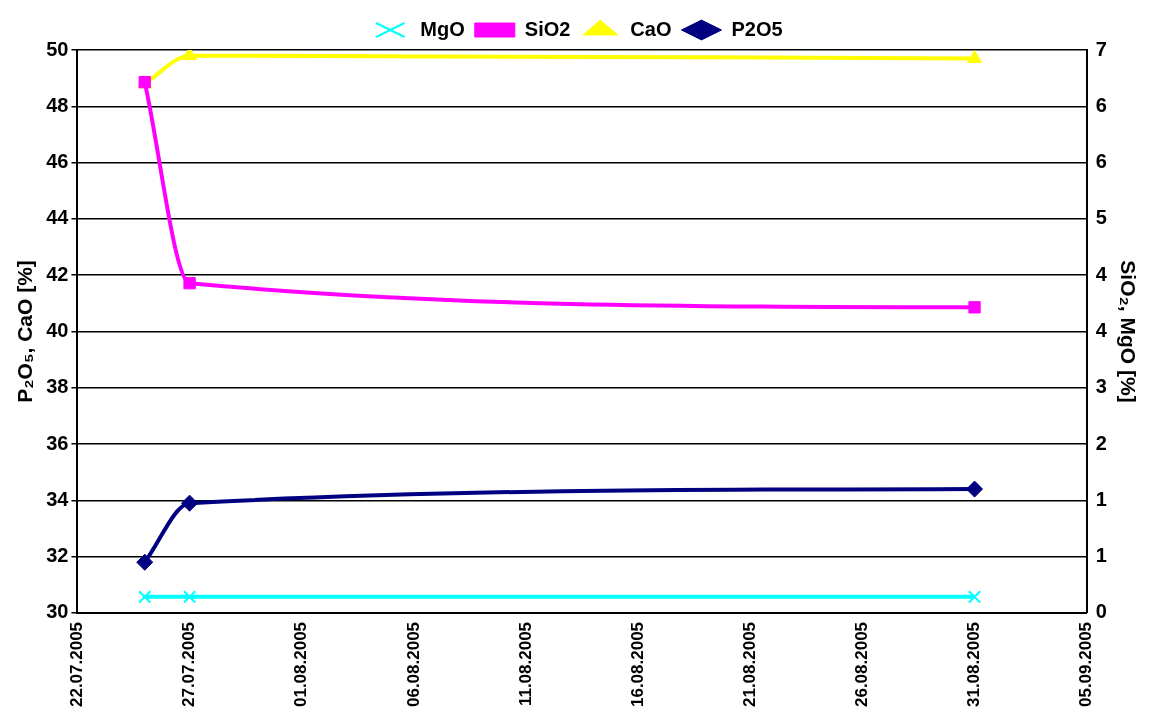  What do you see at coordinates (58, 498) in the screenshot?
I see `y-tick-label: 34` at bounding box center [58, 498].